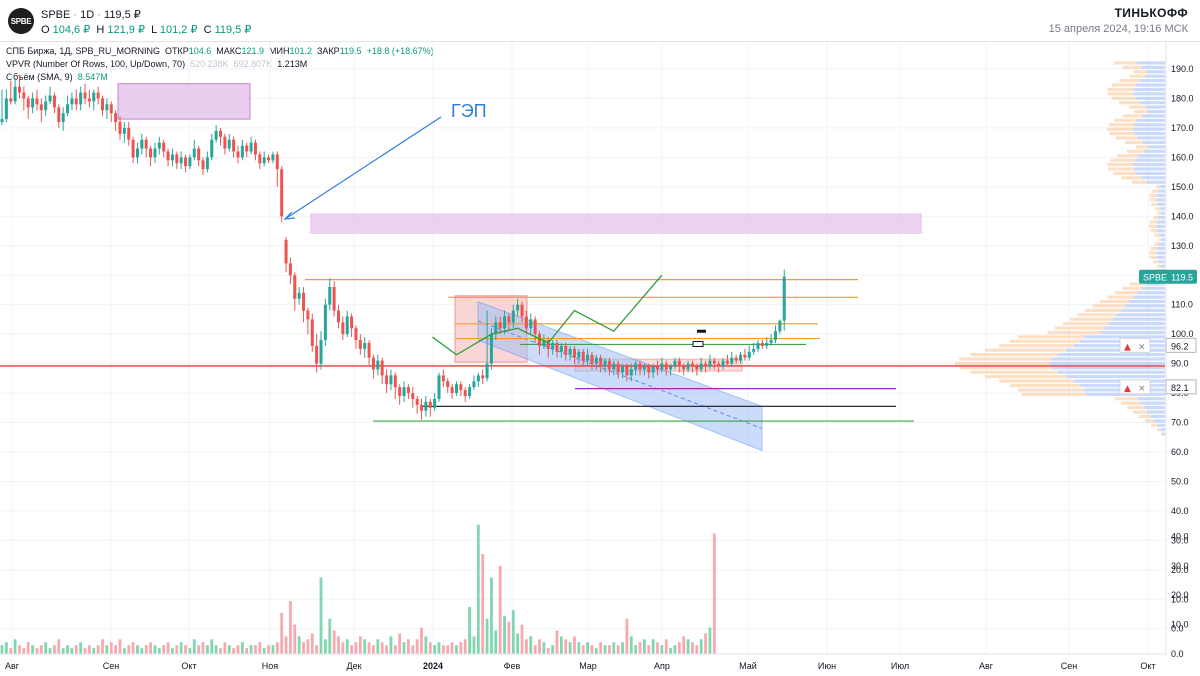  I want to click on price-tick-label: 0.0, so click(1177, 629).